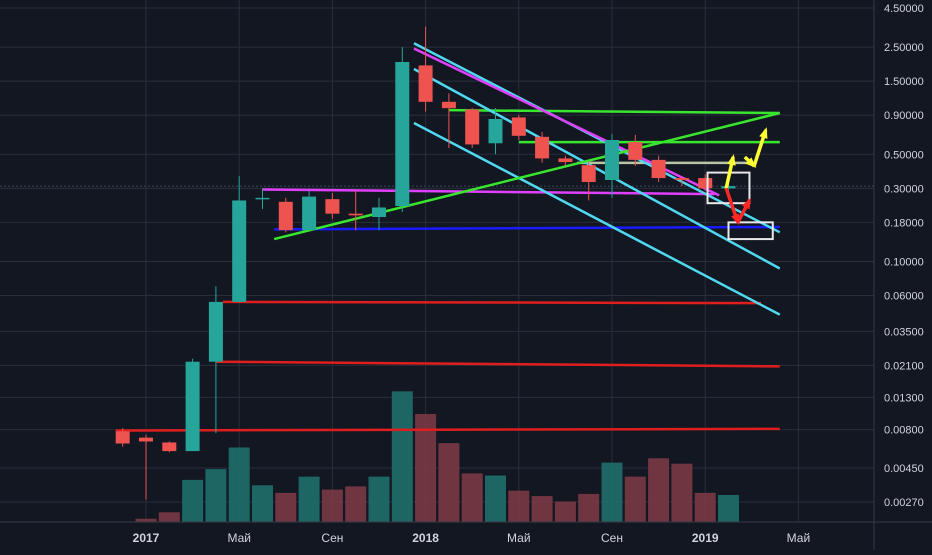 This screenshot has width=932, height=555. I want to click on magenta-trend-line, so click(566, 122).